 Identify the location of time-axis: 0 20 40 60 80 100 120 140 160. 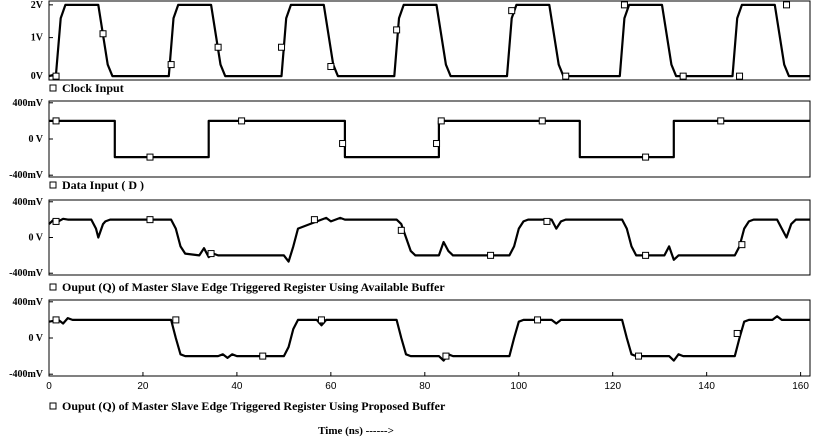
(427, 382).